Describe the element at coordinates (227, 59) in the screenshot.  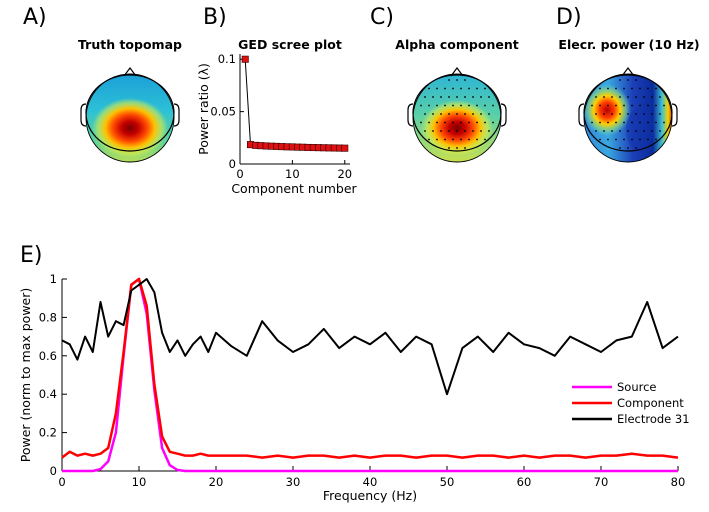
I see `scree-y-tick-label: 0.1` at that location.